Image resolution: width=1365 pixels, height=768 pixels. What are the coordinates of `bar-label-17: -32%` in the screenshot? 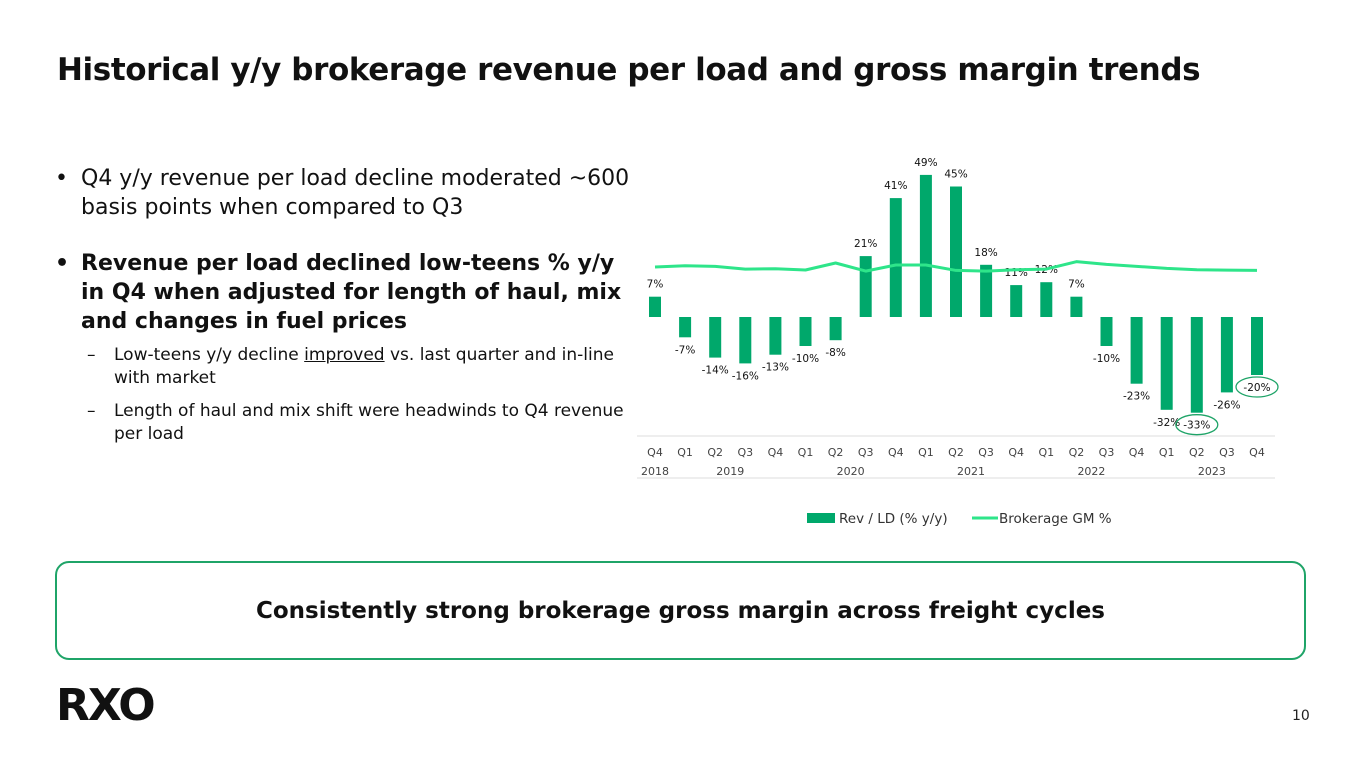 It's located at (1166, 423).